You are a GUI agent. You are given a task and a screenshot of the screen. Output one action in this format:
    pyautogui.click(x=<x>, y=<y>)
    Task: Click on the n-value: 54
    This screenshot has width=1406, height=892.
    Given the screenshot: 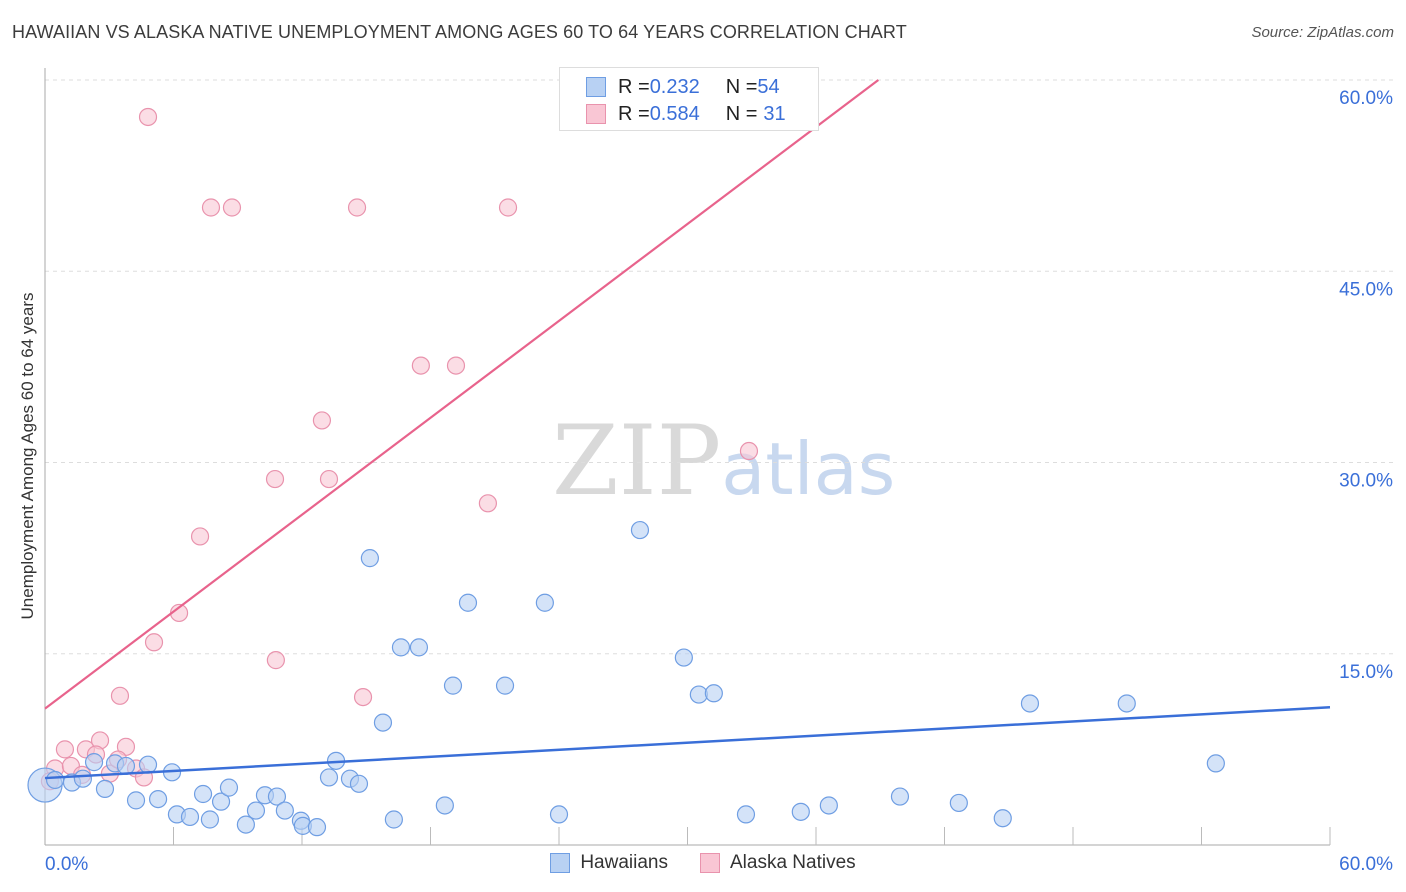 What is the action you would take?
    pyautogui.click(x=768, y=86)
    